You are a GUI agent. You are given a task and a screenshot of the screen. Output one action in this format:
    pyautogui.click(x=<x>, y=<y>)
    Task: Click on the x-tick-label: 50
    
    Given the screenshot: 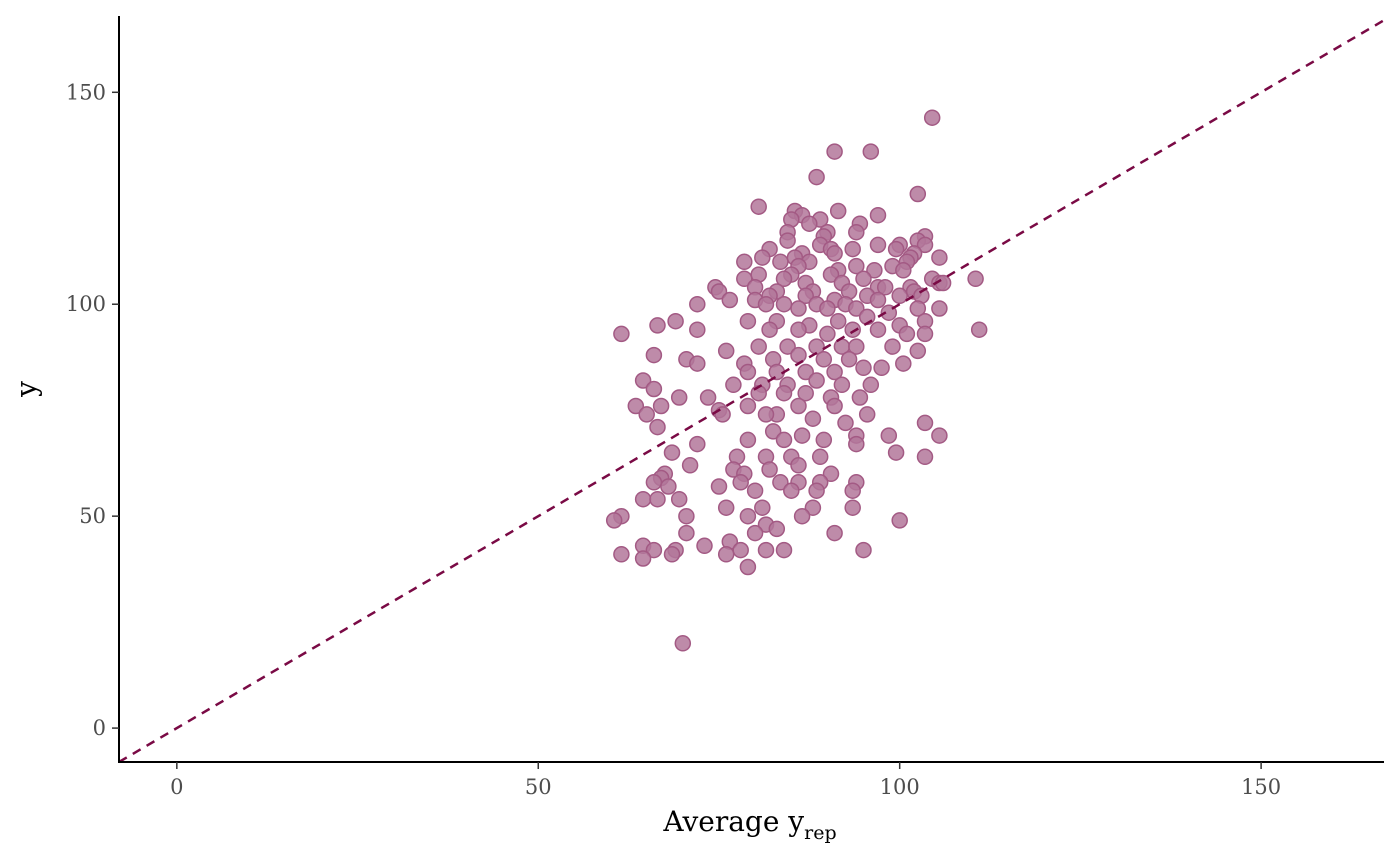 What is the action you would take?
    pyautogui.click(x=538, y=787)
    